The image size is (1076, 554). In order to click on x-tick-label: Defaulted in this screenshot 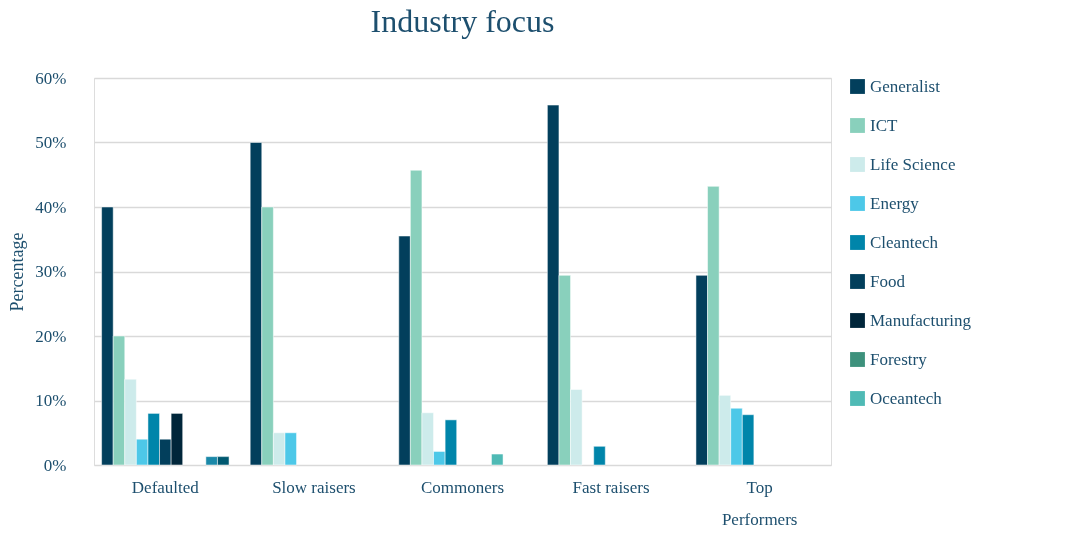, I will do `click(165, 487)`.